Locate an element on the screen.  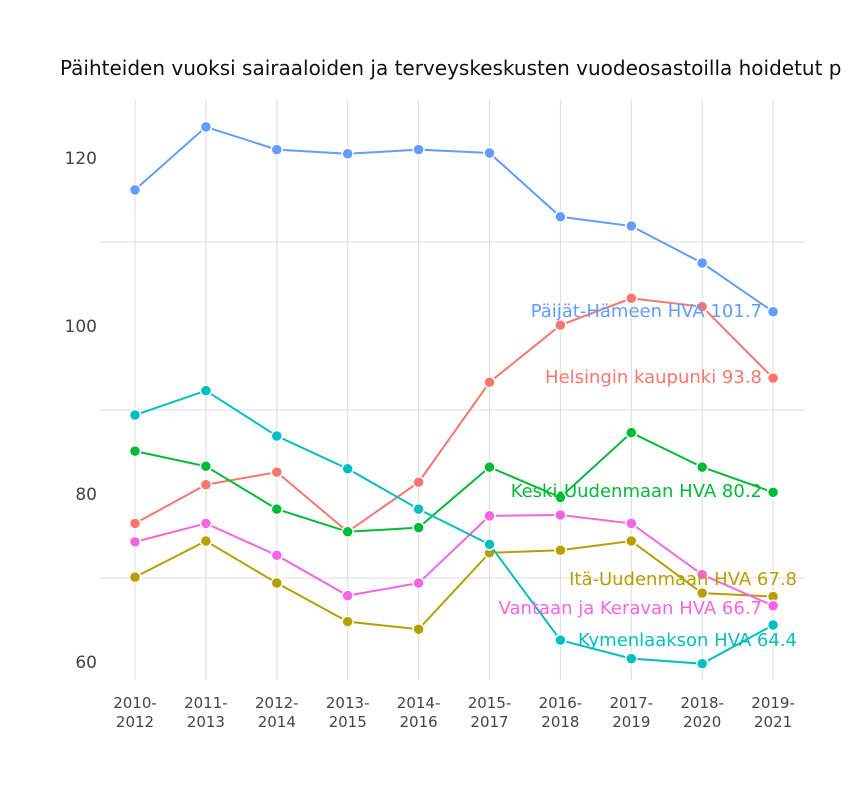
x-tick-label: 2015- is located at coordinates (490, 703).